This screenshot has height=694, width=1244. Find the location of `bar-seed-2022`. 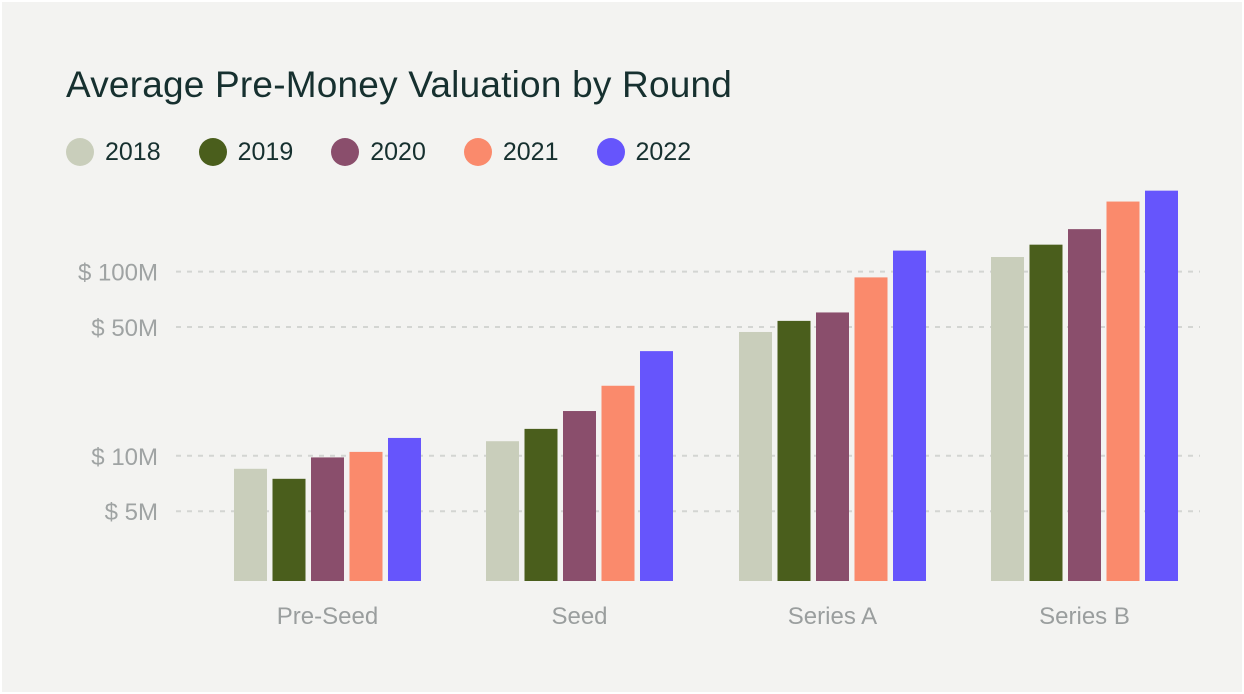

bar-seed-2022 is located at coordinates (656, 466).